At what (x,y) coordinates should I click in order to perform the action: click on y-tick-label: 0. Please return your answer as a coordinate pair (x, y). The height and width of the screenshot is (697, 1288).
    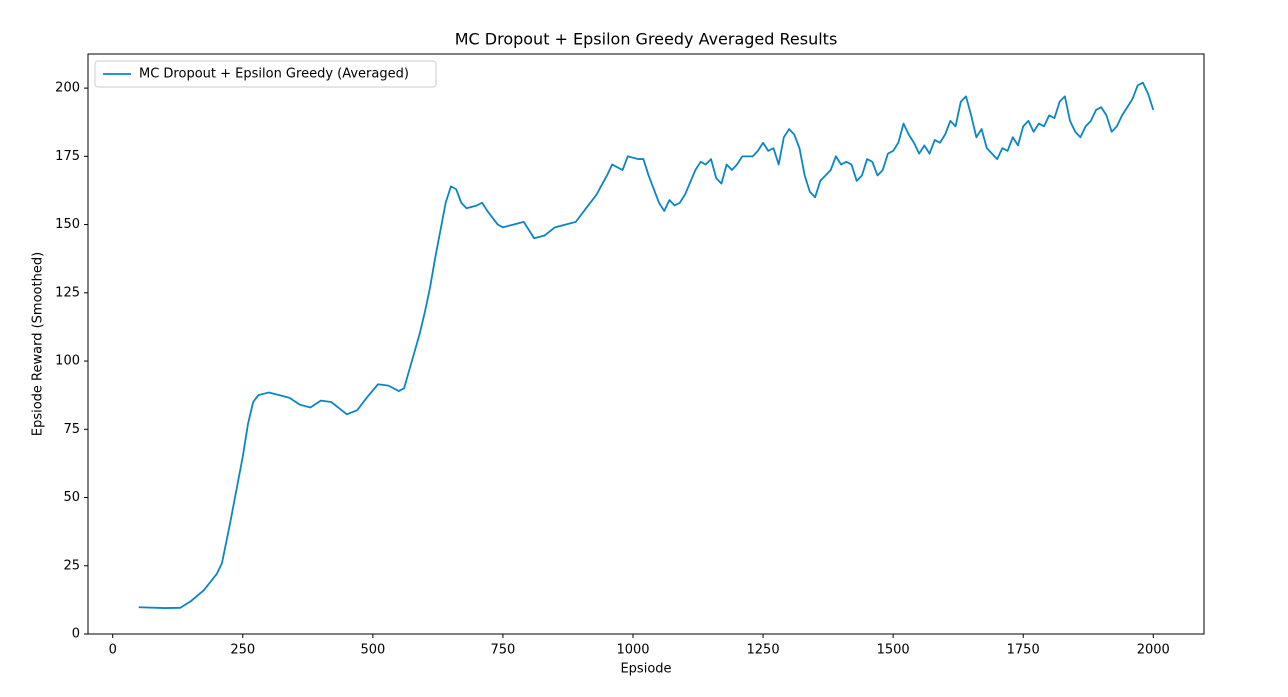
    Looking at the image, I should click on (76, 634).